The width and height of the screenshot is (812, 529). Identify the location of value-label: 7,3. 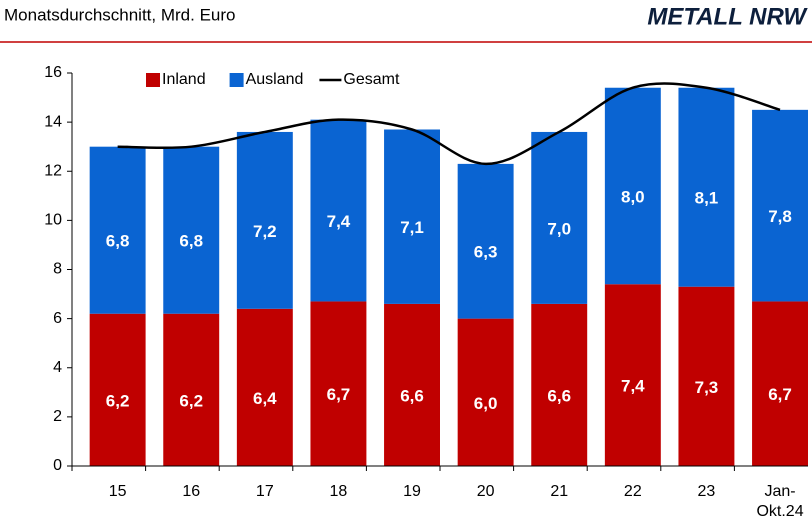
(707, 387).